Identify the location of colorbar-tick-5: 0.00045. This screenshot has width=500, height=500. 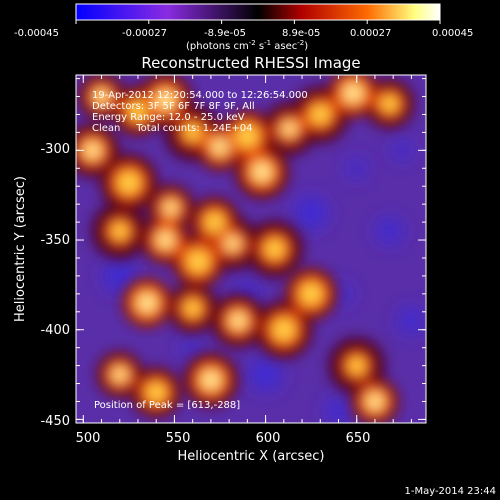
(452, 33).